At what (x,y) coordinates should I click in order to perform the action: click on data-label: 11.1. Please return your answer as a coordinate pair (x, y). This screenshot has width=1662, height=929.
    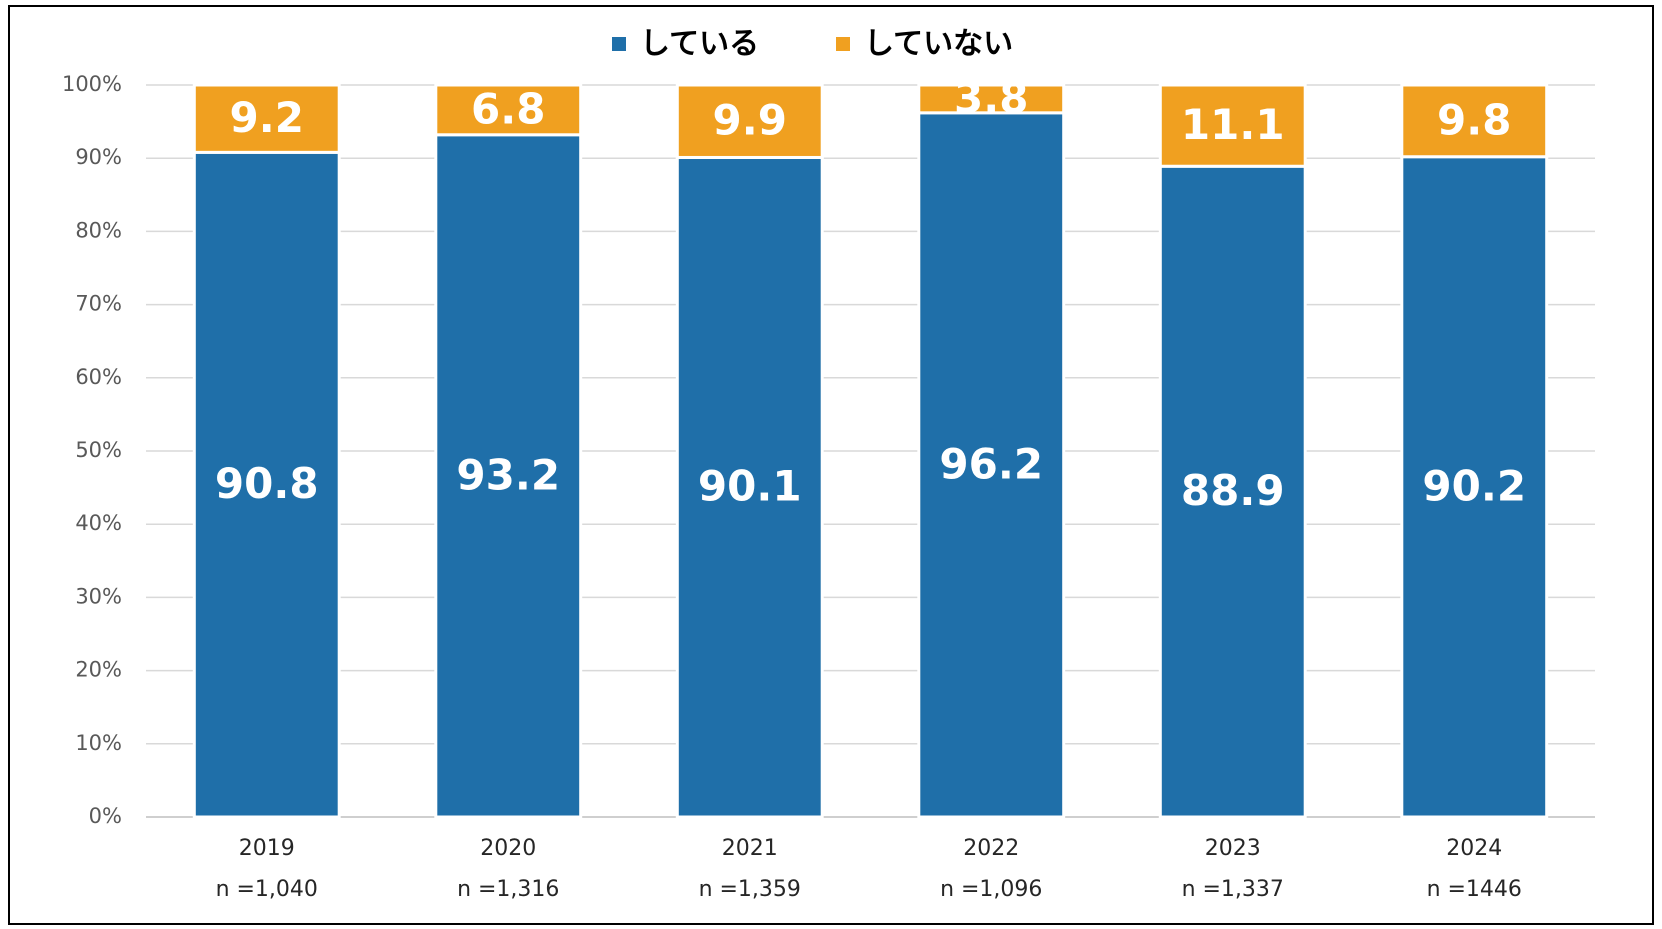
    Looking at the image, I should click on (1233, 124).